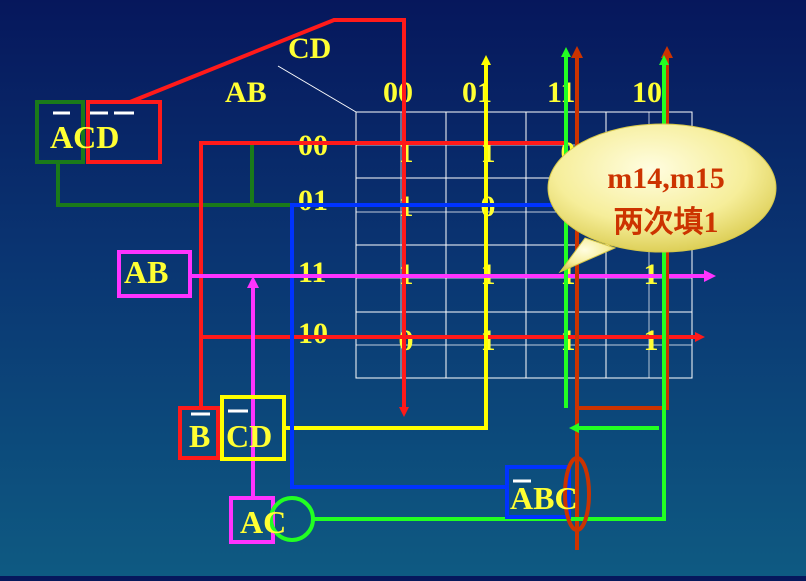 The width and height of the screenshot is (806, 581). I want to click on row-header-11: 11, so click(312, 272).